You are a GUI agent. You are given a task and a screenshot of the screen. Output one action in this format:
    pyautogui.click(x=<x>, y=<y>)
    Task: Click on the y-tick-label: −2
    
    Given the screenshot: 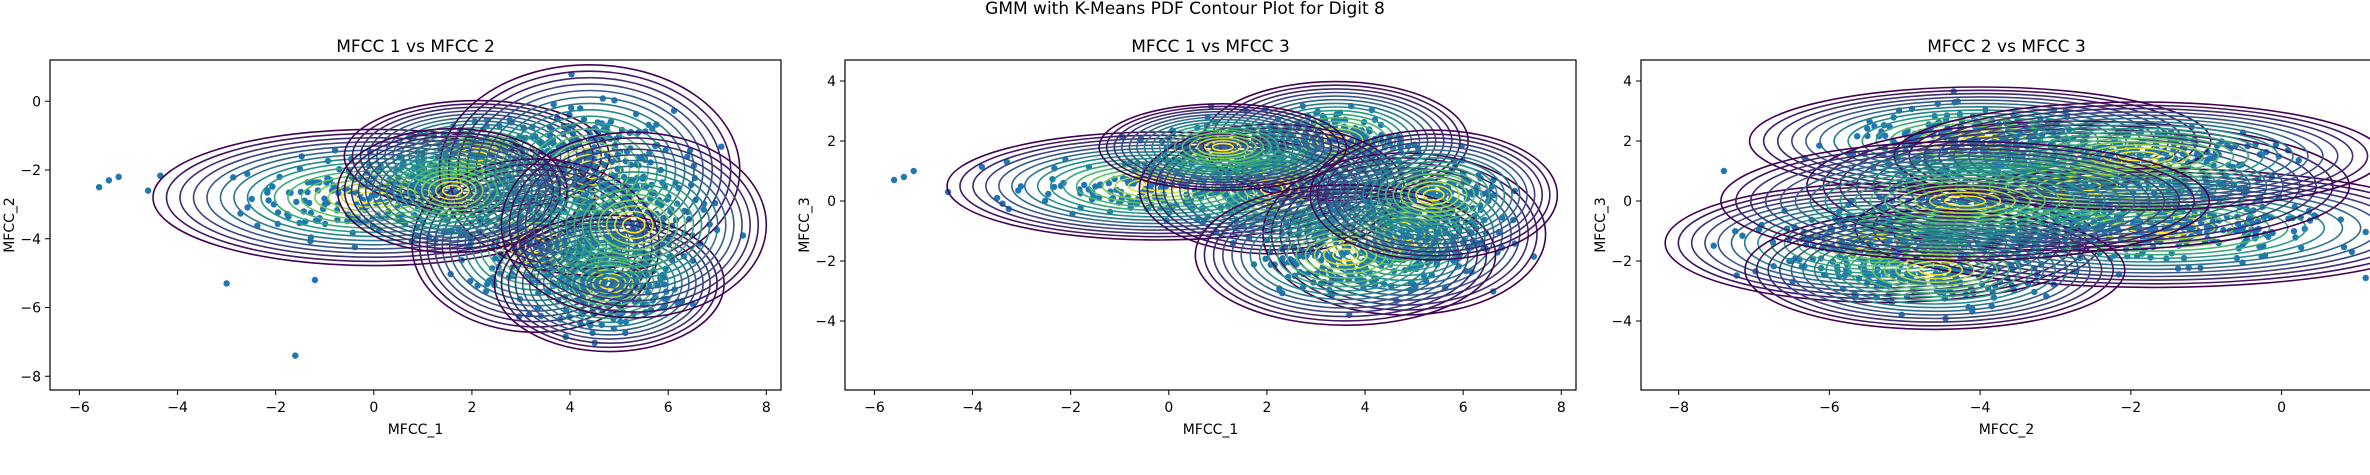 What is the action you would take?
    pyautogui.click(x=1621, y=262)
    